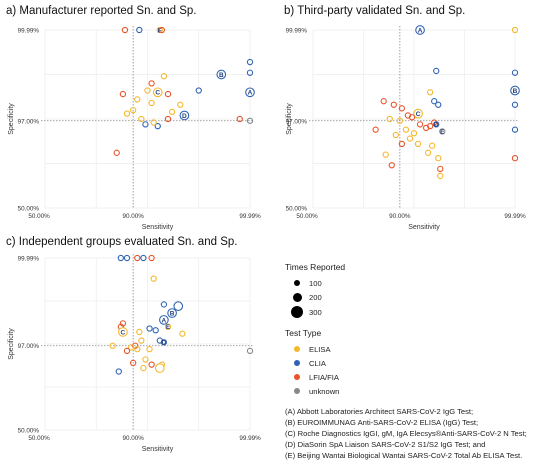 The width and height of the screenshot is (550, 461). What do you see at coordinates (315, 312) in the screenshot?
I see `legend-size-label: 300` at bounding box center [315, 312].